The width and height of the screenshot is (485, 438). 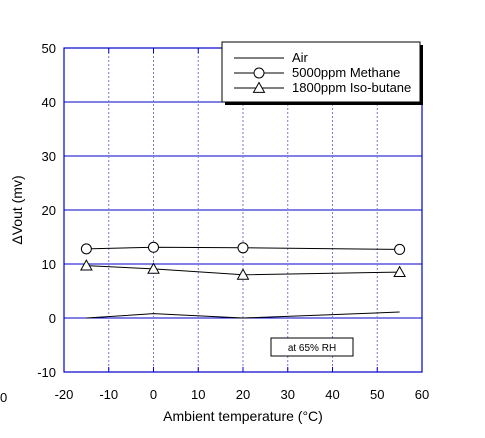 What do you see at coordinates (17, 209) in the screenshot?
I see `y-axis-label: ΔVout (mv)` at bounding box center [17, 209].